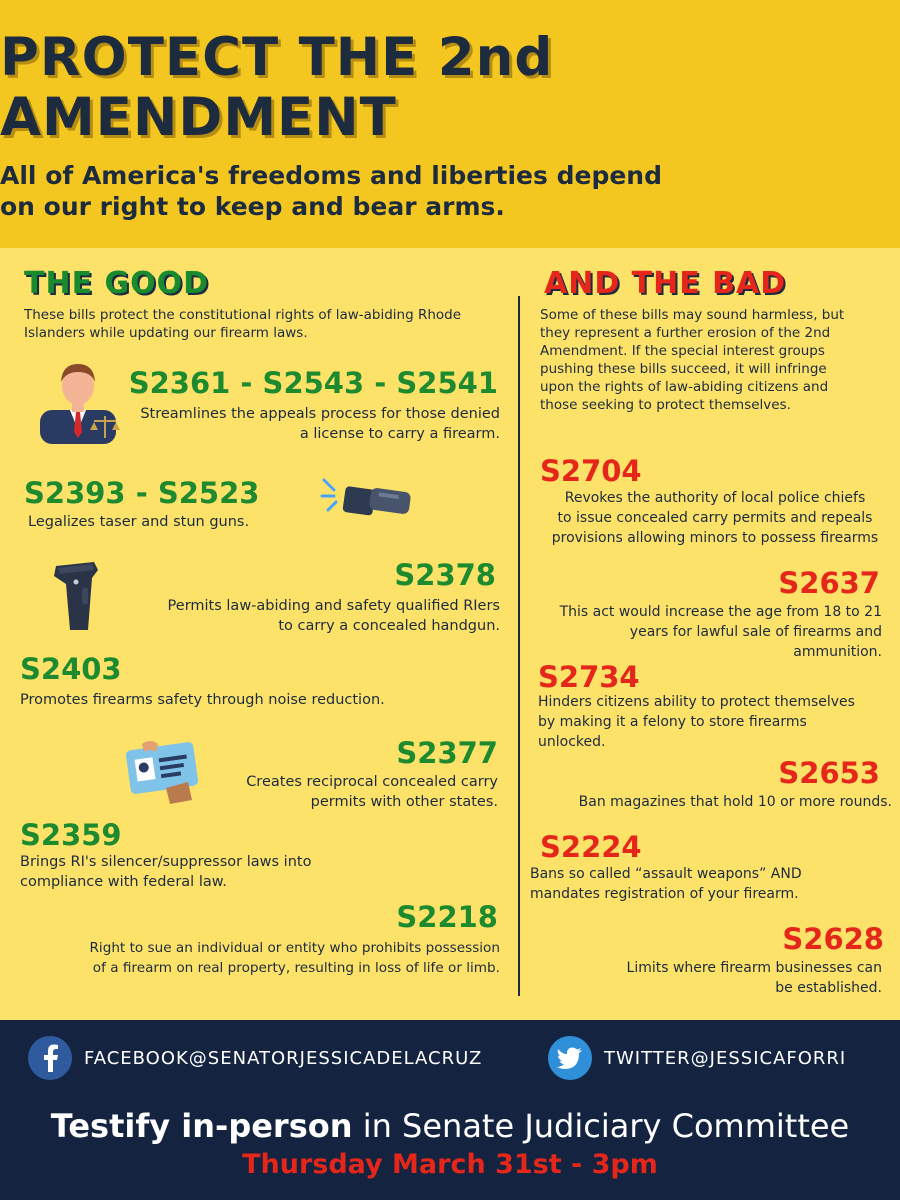 The height and width of the screenshot is (1200, 900). What do you see at coordinates (445, 575) in the screenshot?
I see `bill-s2378: S2378` at bounding box center [445, 575].